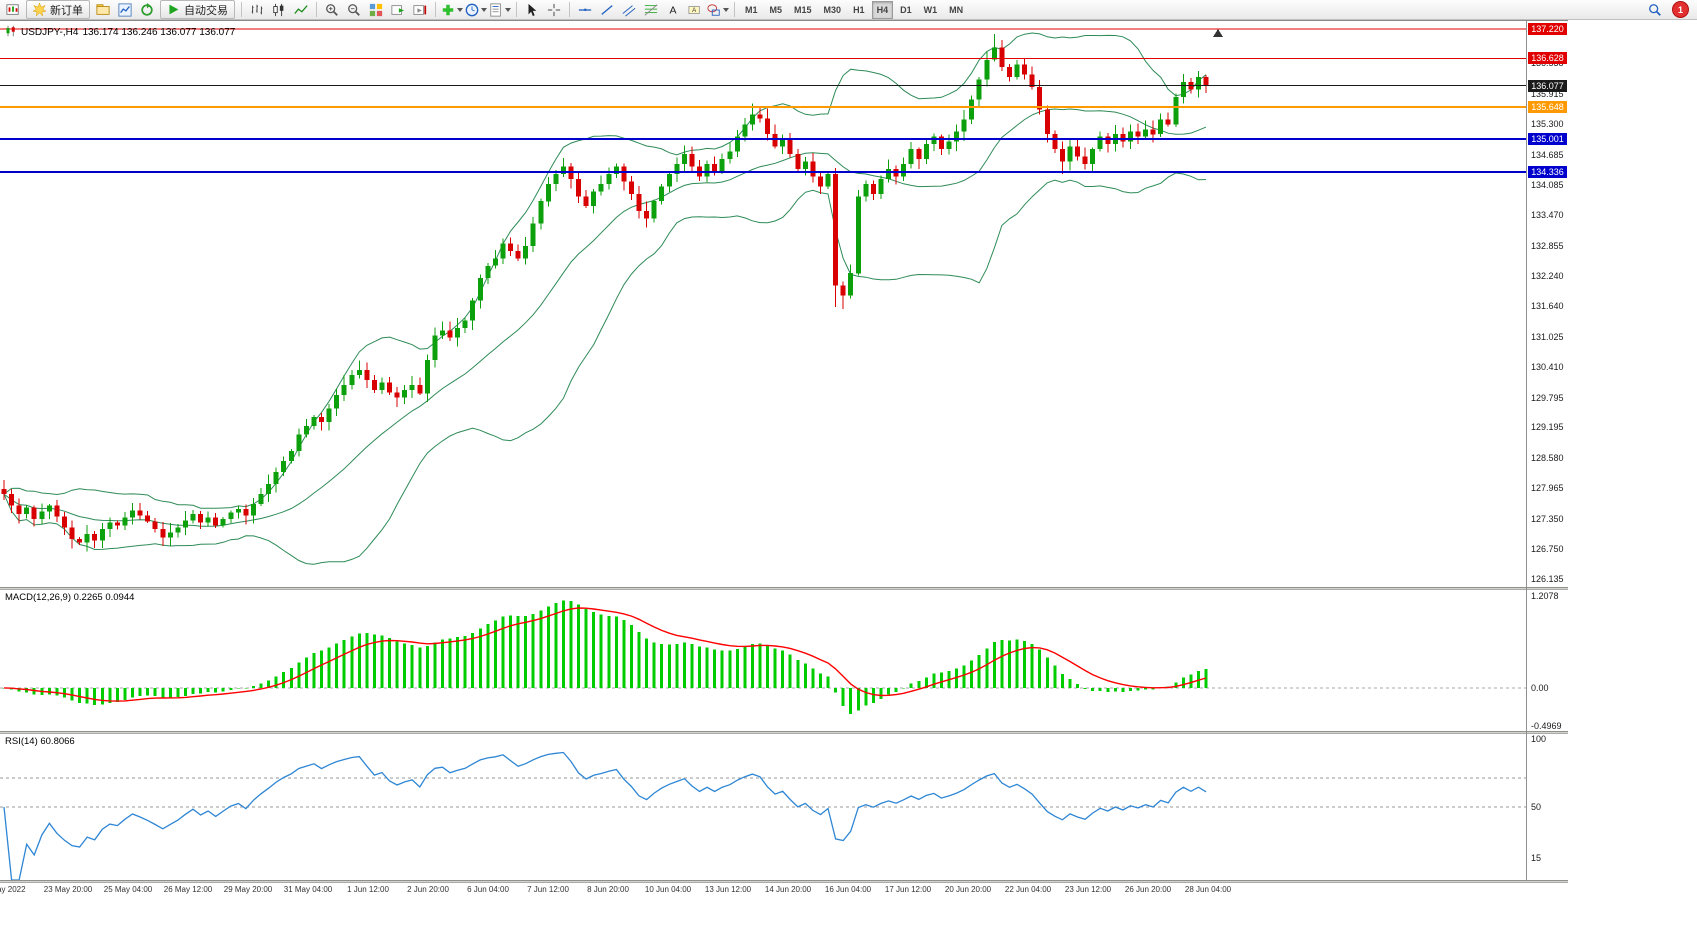  What do you see at coordinates (1547, 139) in the screenshot?
I see `price-level-badge: 135.001` at bounding box center [1547, 139].